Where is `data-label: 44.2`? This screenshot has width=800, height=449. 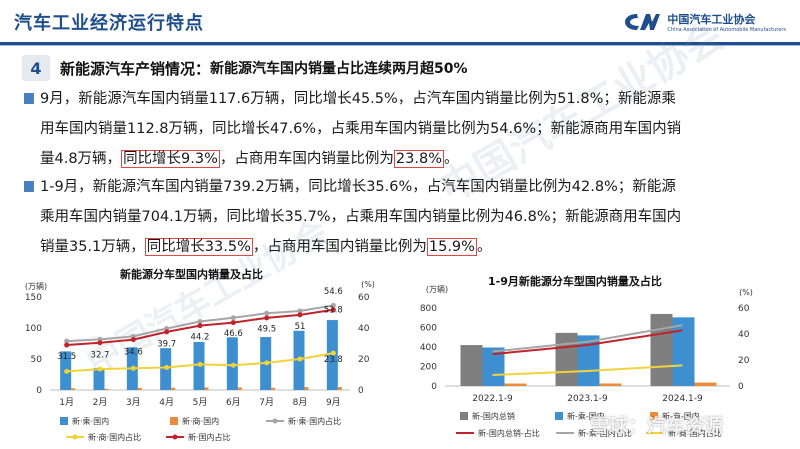
data-label: 44.2 is located at coordinates (200, 337).